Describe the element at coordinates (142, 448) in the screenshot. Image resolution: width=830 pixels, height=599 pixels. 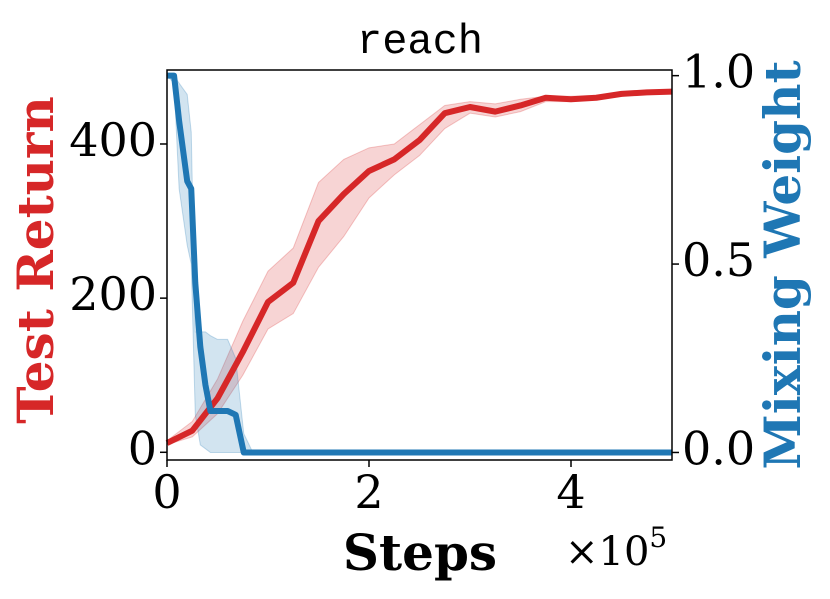
I see `y-tick-label: 0` at that location.